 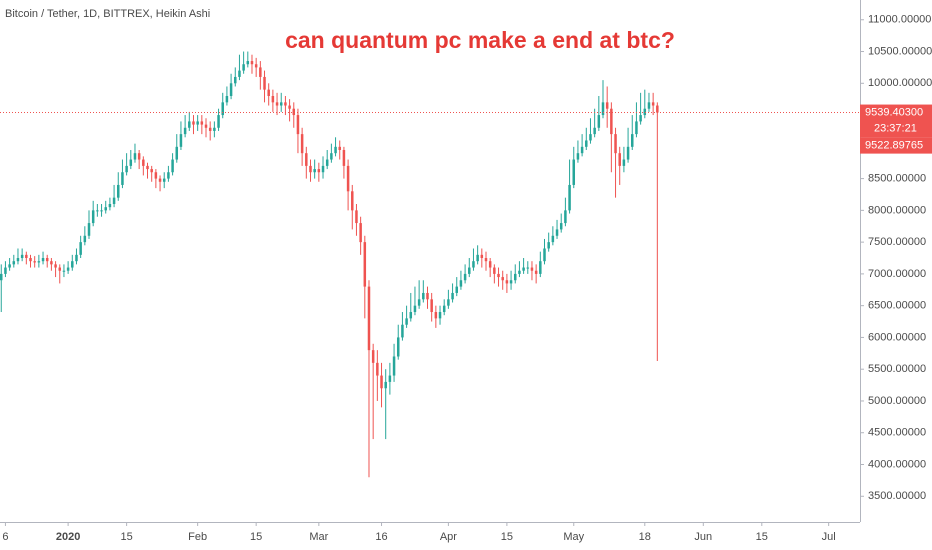 What do you see at coordinates (645, 537) in the screenshot?
I see `x-tick-label: 18` at bounding box center [645, 537].